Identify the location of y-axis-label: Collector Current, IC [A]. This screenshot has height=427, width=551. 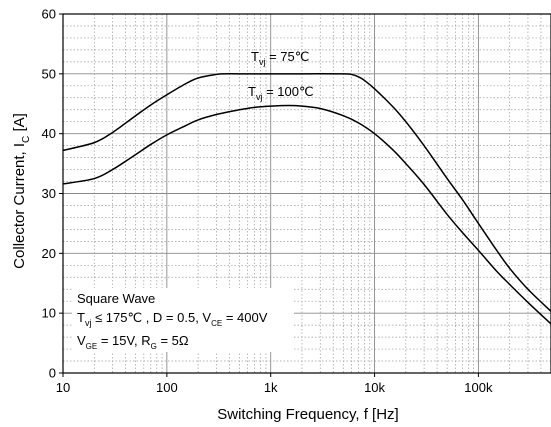
(21, 191).